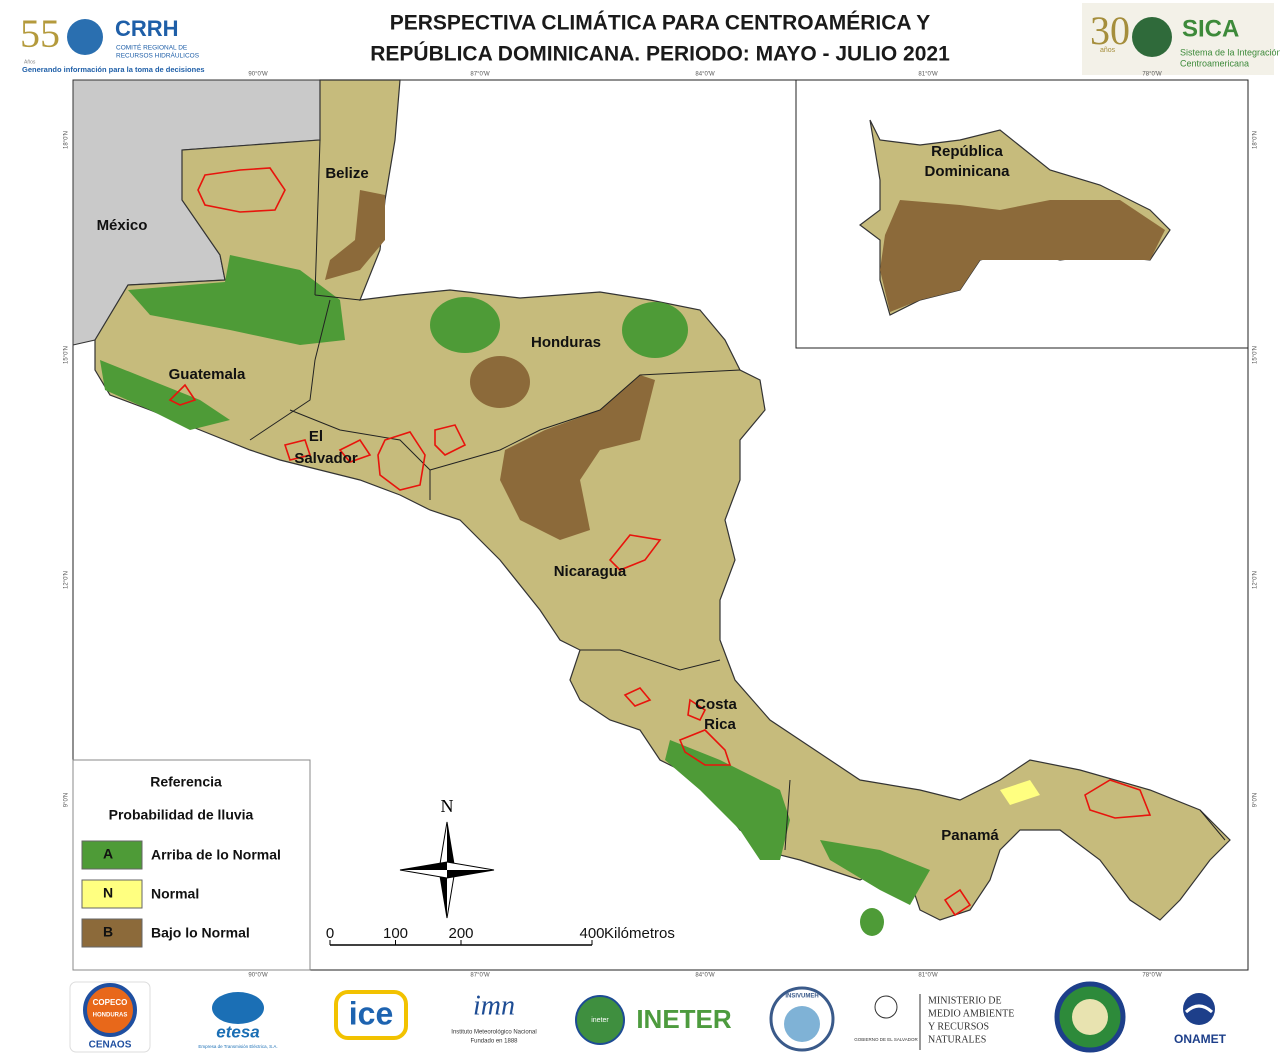 The height and width of the screenshot is (1062, 1280). What do you see at coordinates (967, 151) in the screenshot?
I see `country-label: República` at bounding box center [967, 151].